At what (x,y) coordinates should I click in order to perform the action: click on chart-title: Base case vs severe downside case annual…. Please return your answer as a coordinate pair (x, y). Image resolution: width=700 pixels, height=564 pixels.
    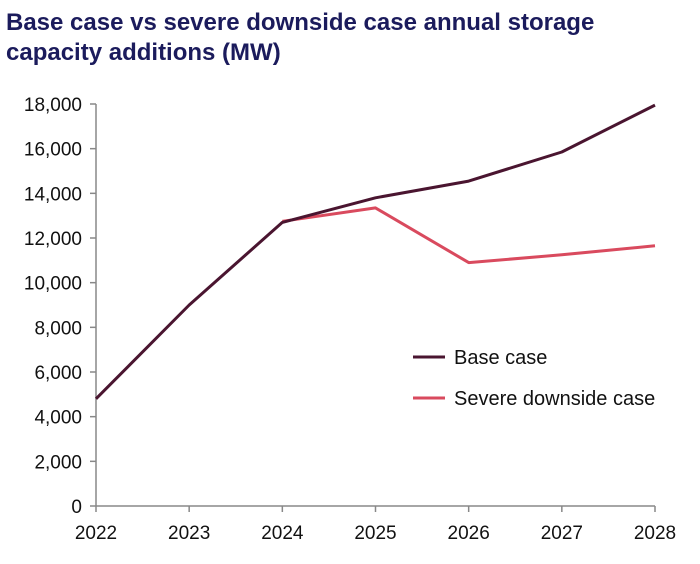
    Looking at the image, I should click on (300, 37).